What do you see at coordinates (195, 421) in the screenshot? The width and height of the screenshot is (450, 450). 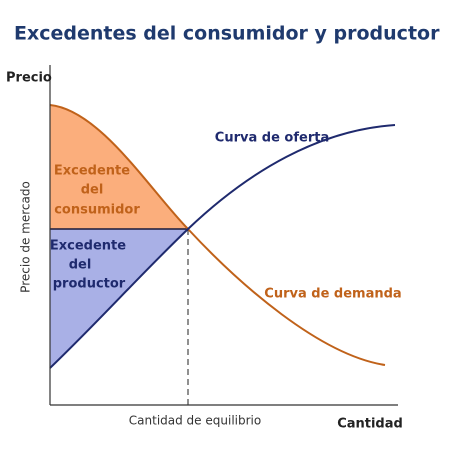 I see `equilibrium-label: Cantidad de equilibrio` at bounding box center [195, 421].